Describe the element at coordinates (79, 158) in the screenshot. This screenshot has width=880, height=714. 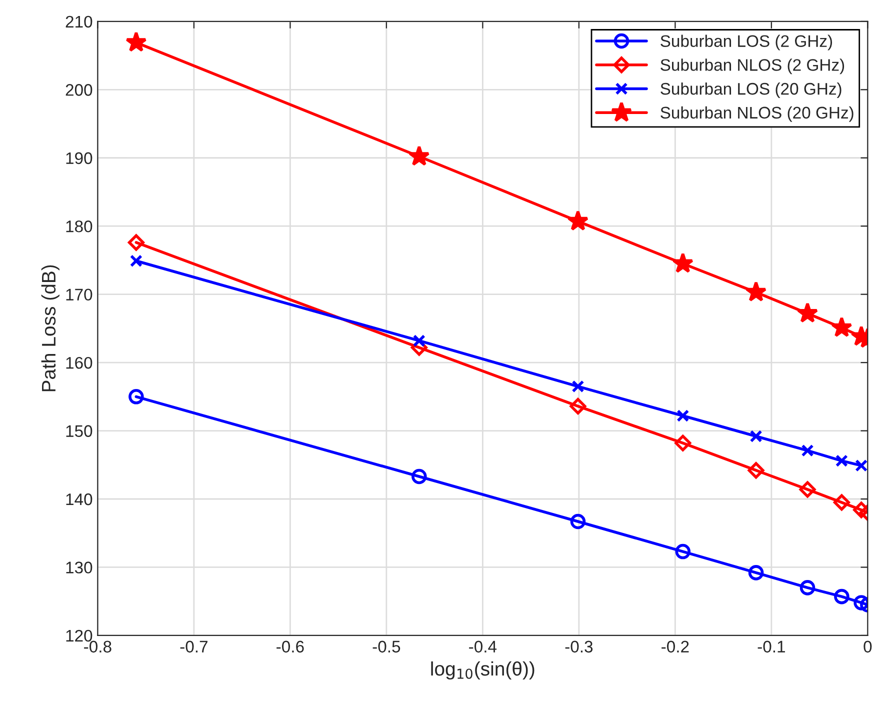
I see `y-tick-label: 190` at that location.